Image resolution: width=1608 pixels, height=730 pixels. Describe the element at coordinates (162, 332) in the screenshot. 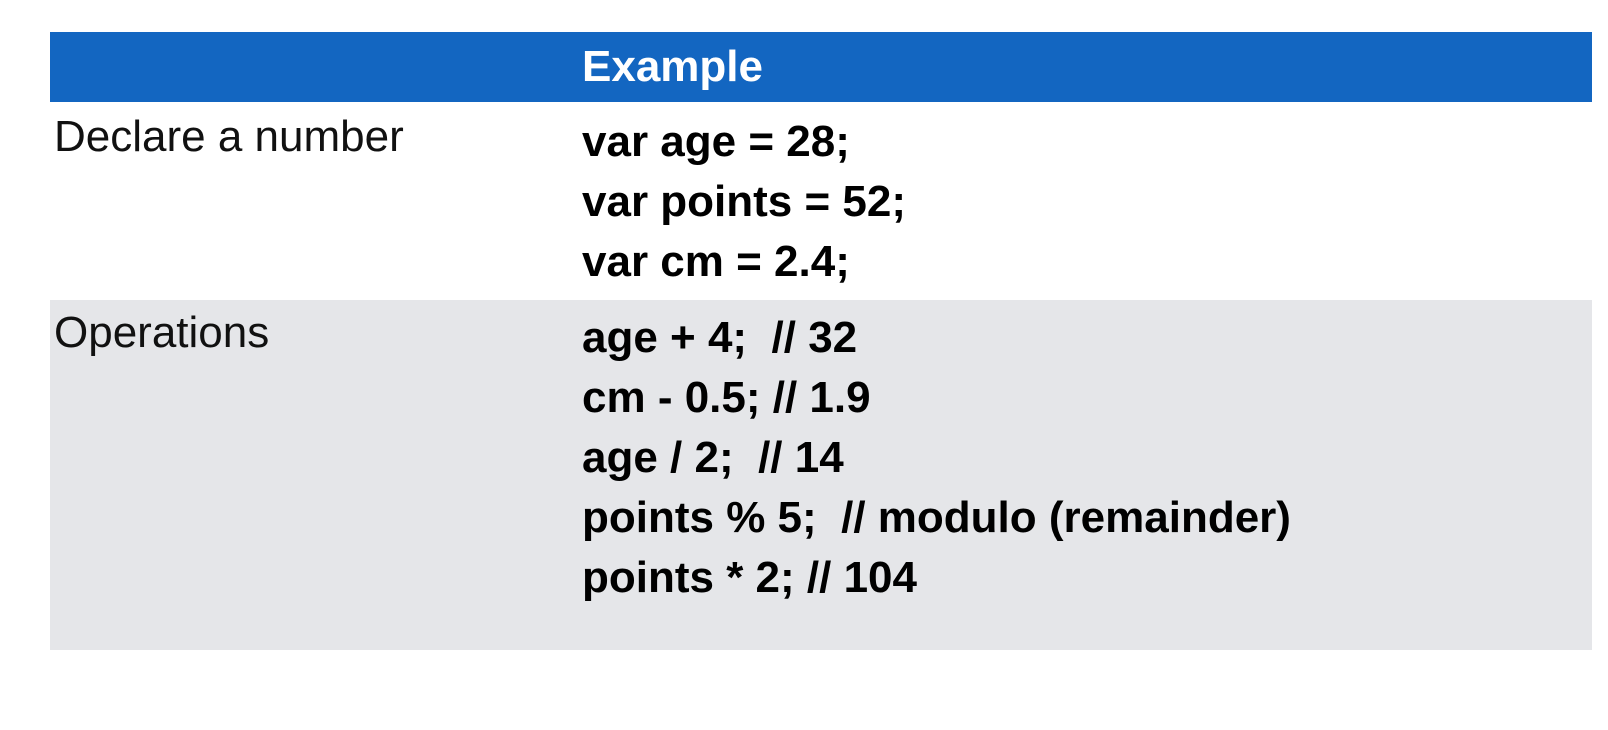

I see `row-label: Operations` at that location.